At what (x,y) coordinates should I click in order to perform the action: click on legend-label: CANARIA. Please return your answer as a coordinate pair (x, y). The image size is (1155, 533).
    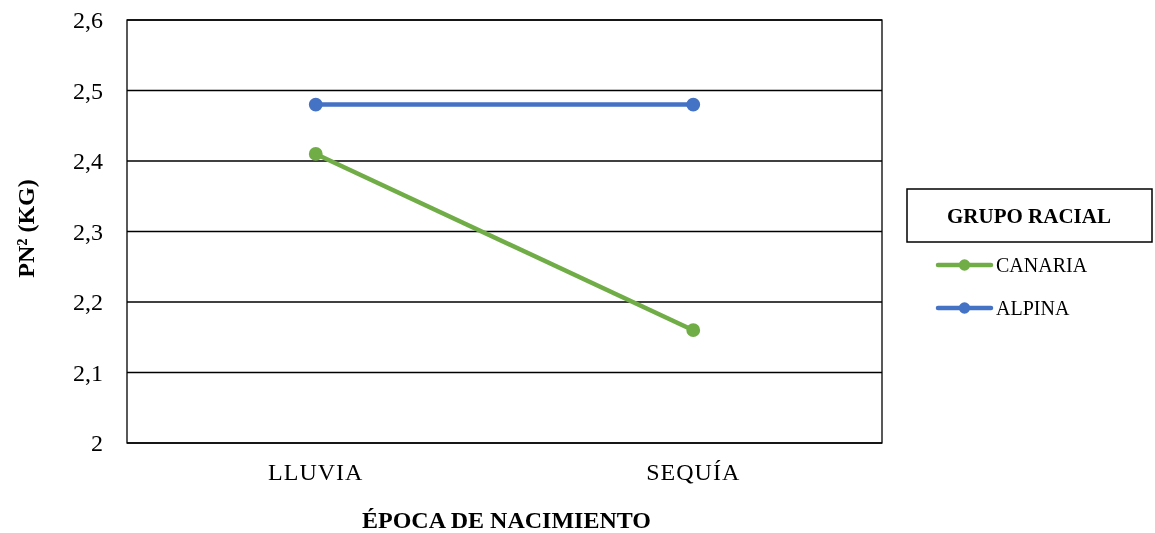
    Looking at the image, I should click on (1042, 265).